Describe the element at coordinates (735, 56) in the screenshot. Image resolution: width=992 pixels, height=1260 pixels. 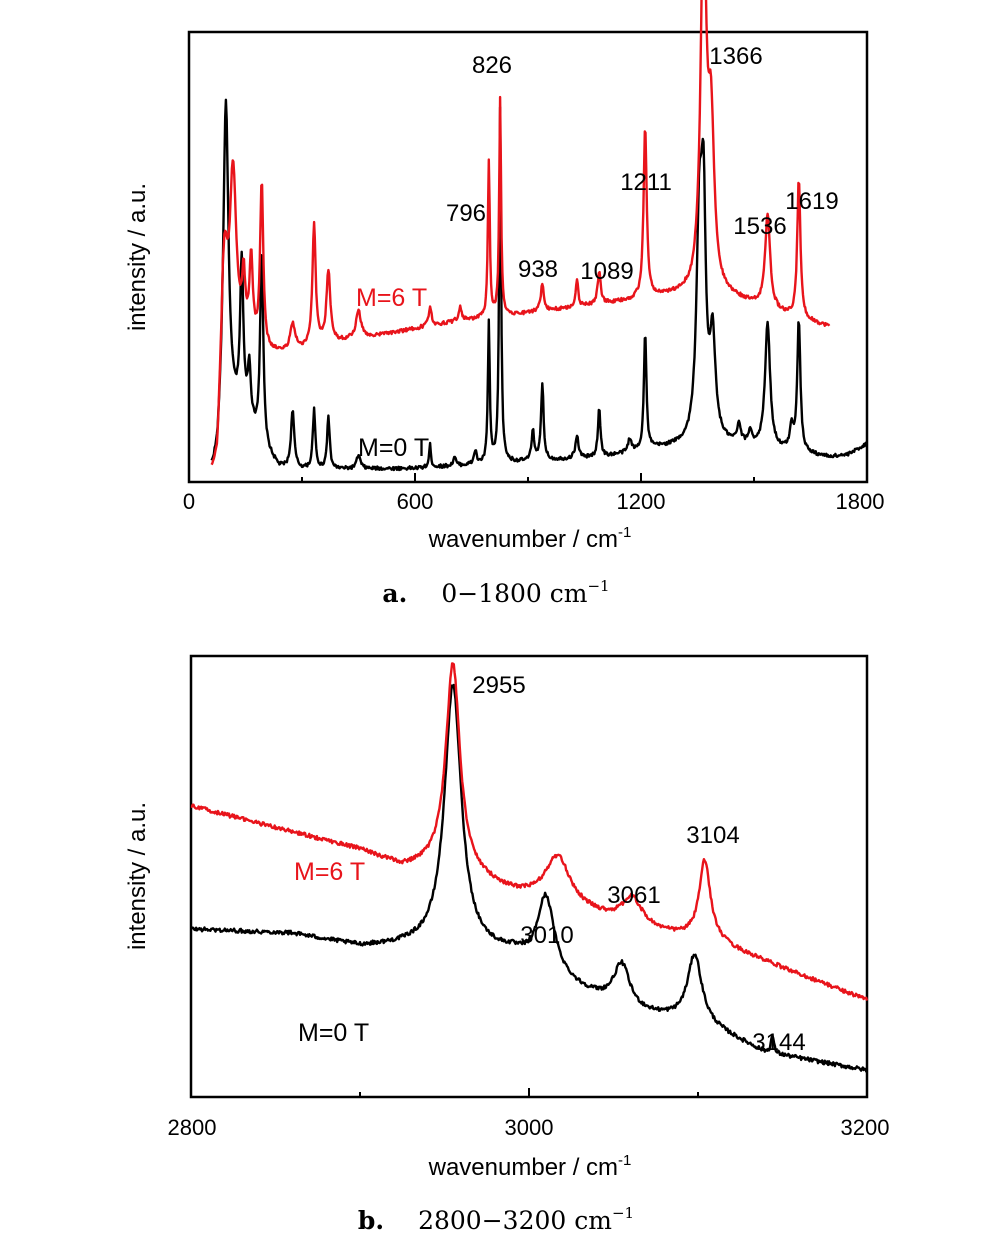
I see `peak-label: 1366` at that location.